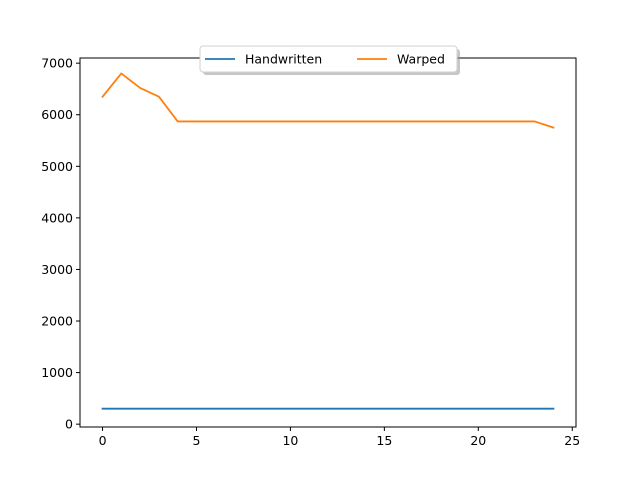 This screenshot has height=480, width=640. Describe the element at coordinates (328, 100) in the screenshot. I see `series-line-warped` at that location.